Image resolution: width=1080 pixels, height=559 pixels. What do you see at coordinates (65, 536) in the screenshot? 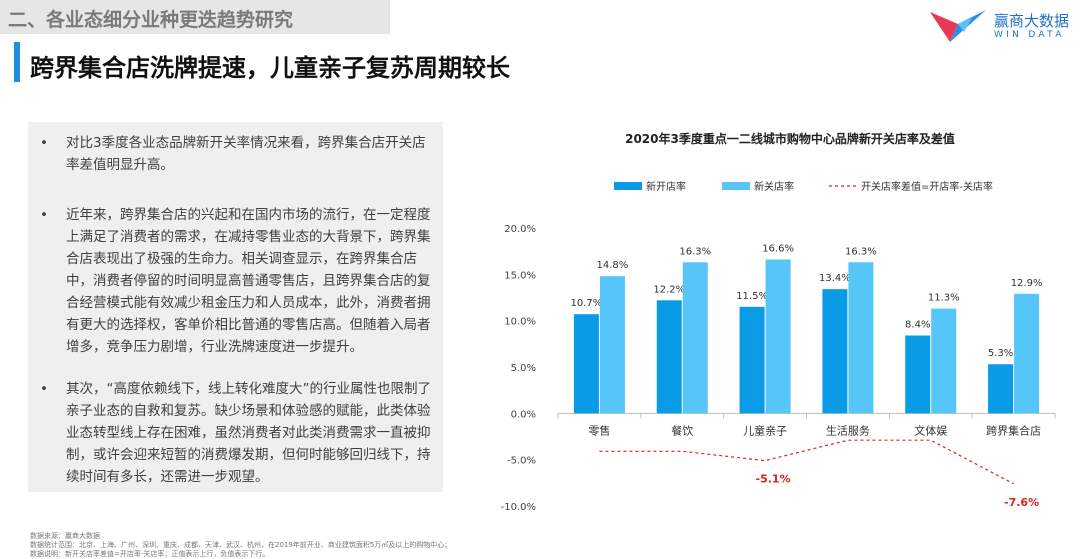
I see `footer-source: 数据来源：赢商大数据` at bounding box center [65, 536].